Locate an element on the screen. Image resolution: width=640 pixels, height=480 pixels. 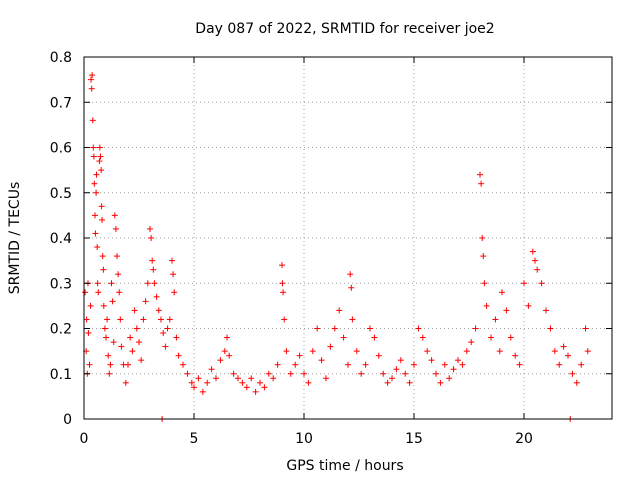
x-tick-label: 10 is located at coordinates (304, 439).